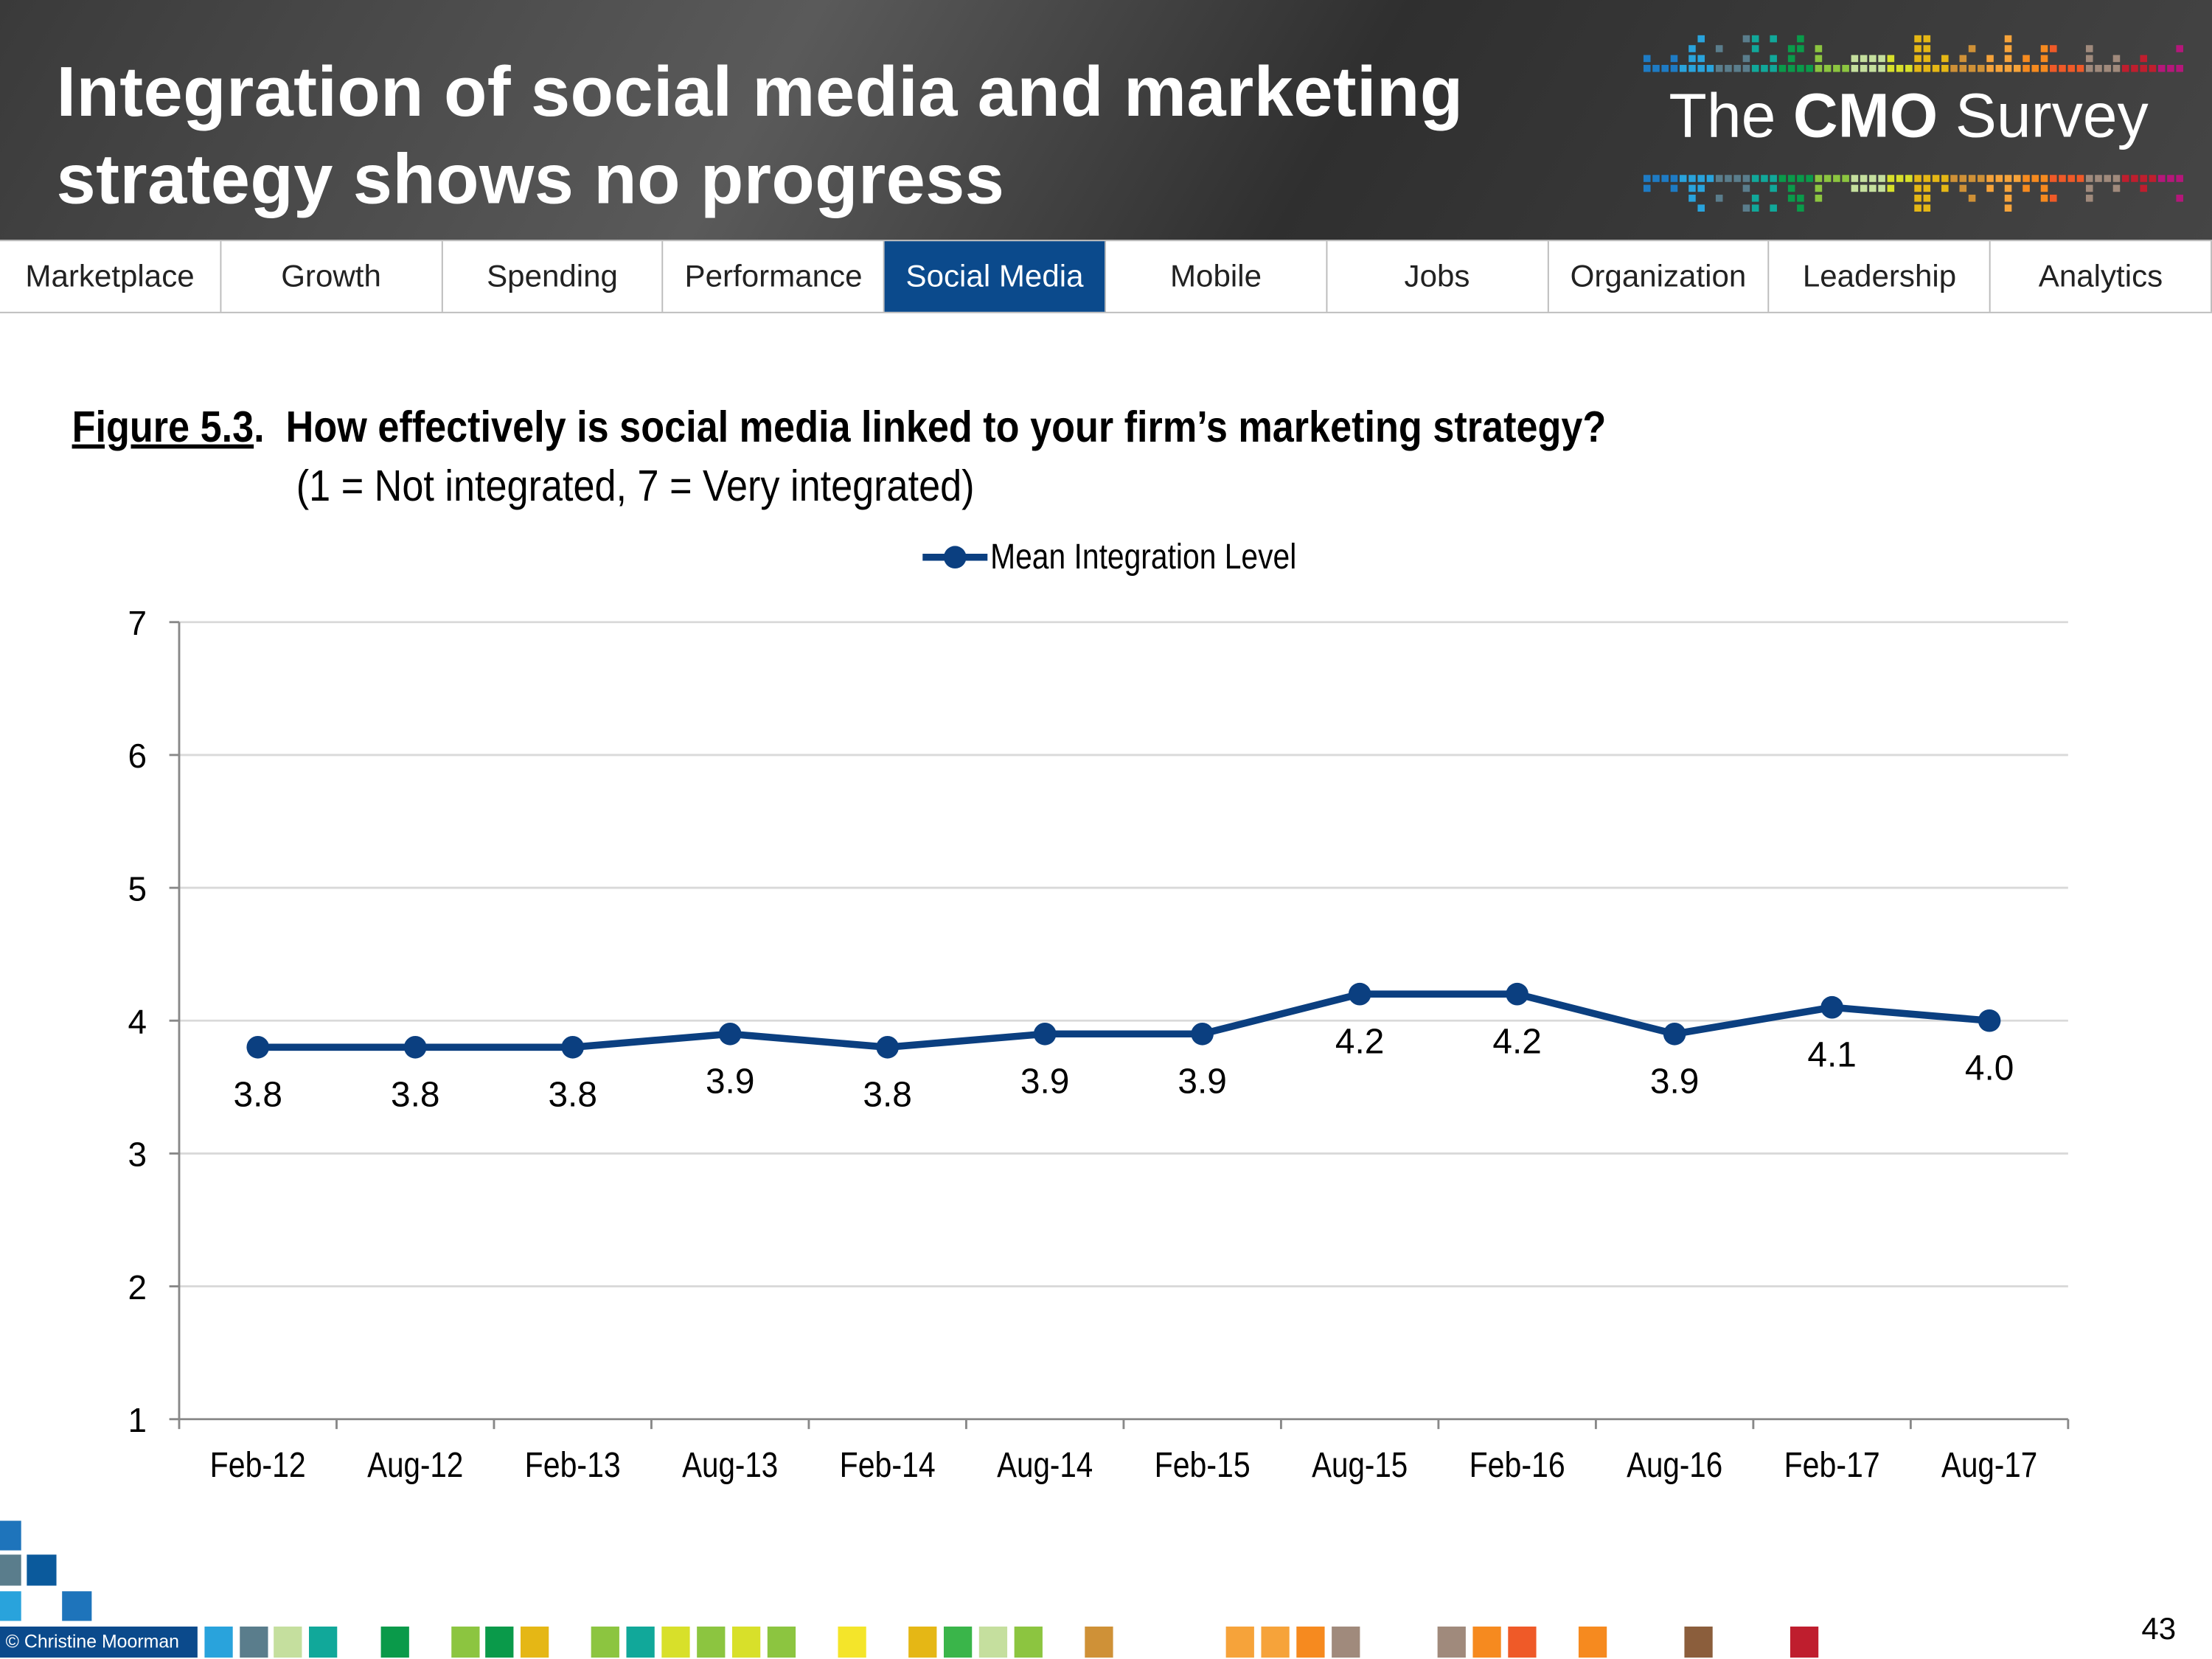 This screenshot has height=1659, width=2212. I want to click on tab-leadership: Leadership, so click(1880, 276).